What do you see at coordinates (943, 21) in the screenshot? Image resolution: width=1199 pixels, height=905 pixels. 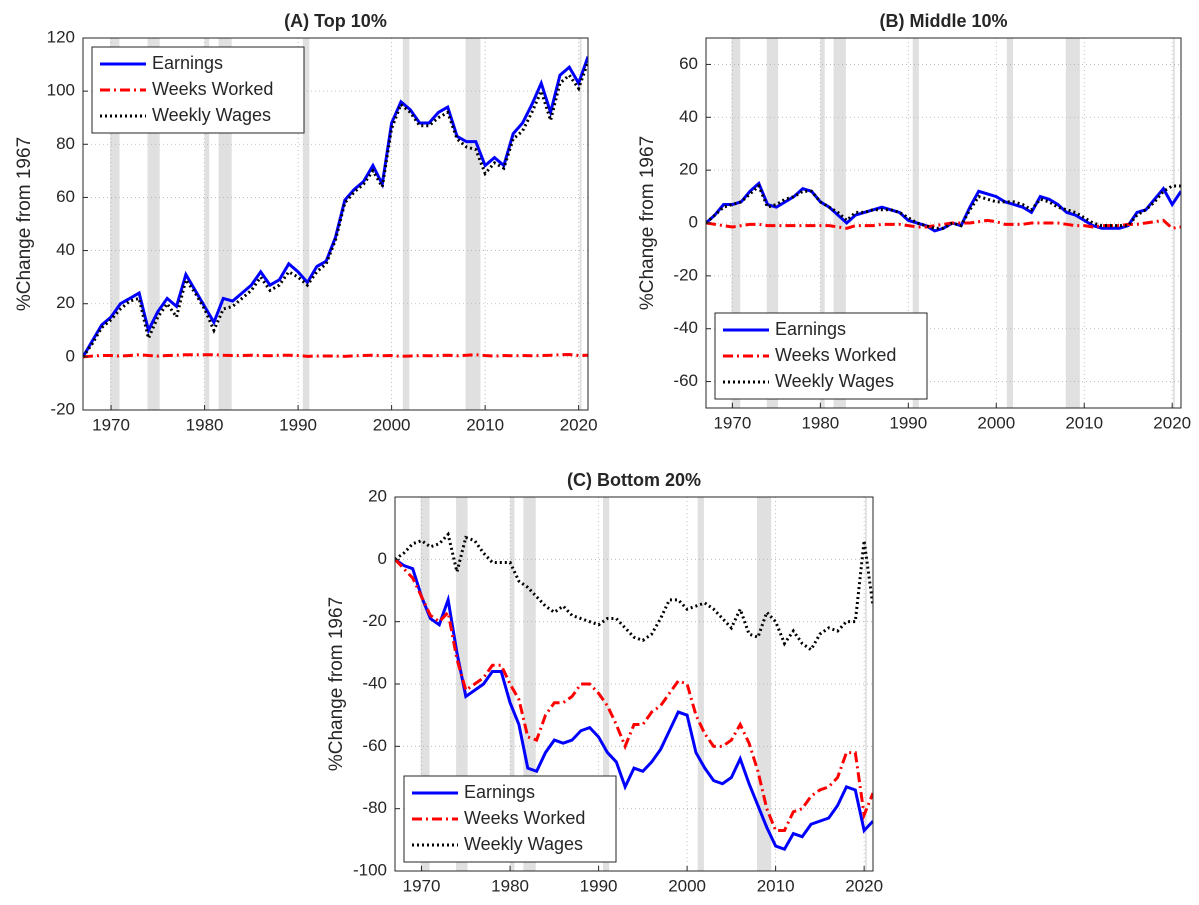 I see `chart-title: (B) Middle 10%` at bounding box center [943, 21].